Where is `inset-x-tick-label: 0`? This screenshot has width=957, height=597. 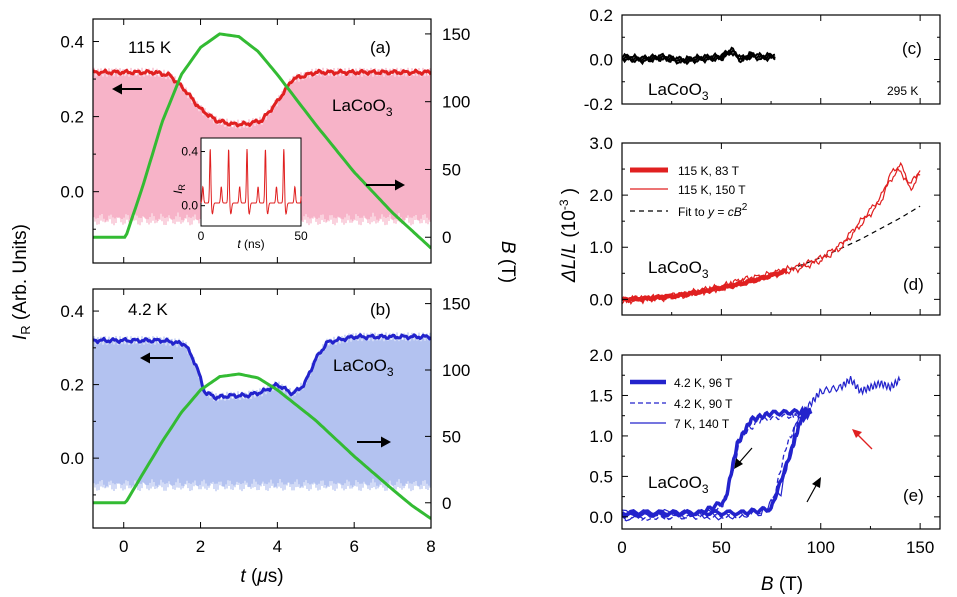 inset-x-tick-label: 0 is located at coordinates (201, 236).